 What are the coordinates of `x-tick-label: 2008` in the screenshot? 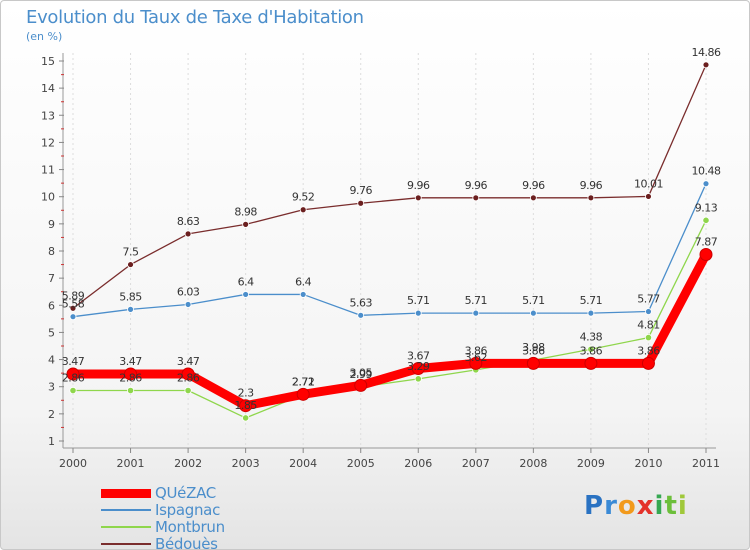 It's located at (533, 463).